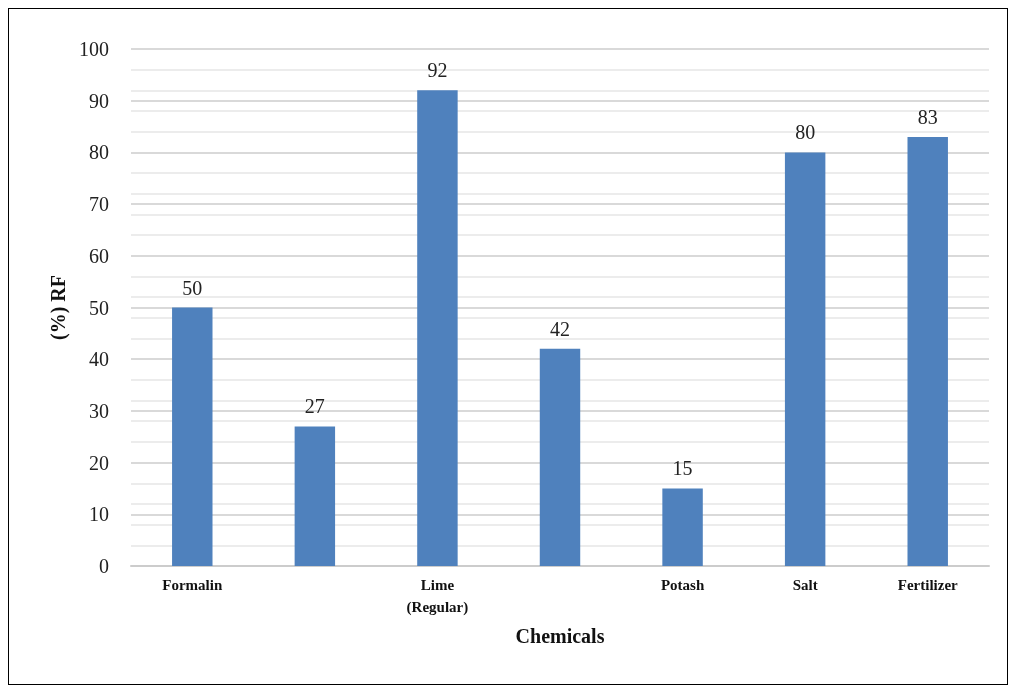 Image resolution: width=1018 pixels, height=695 pixels. I want to click on x-tick-label: Formalin, so click(192, 585).